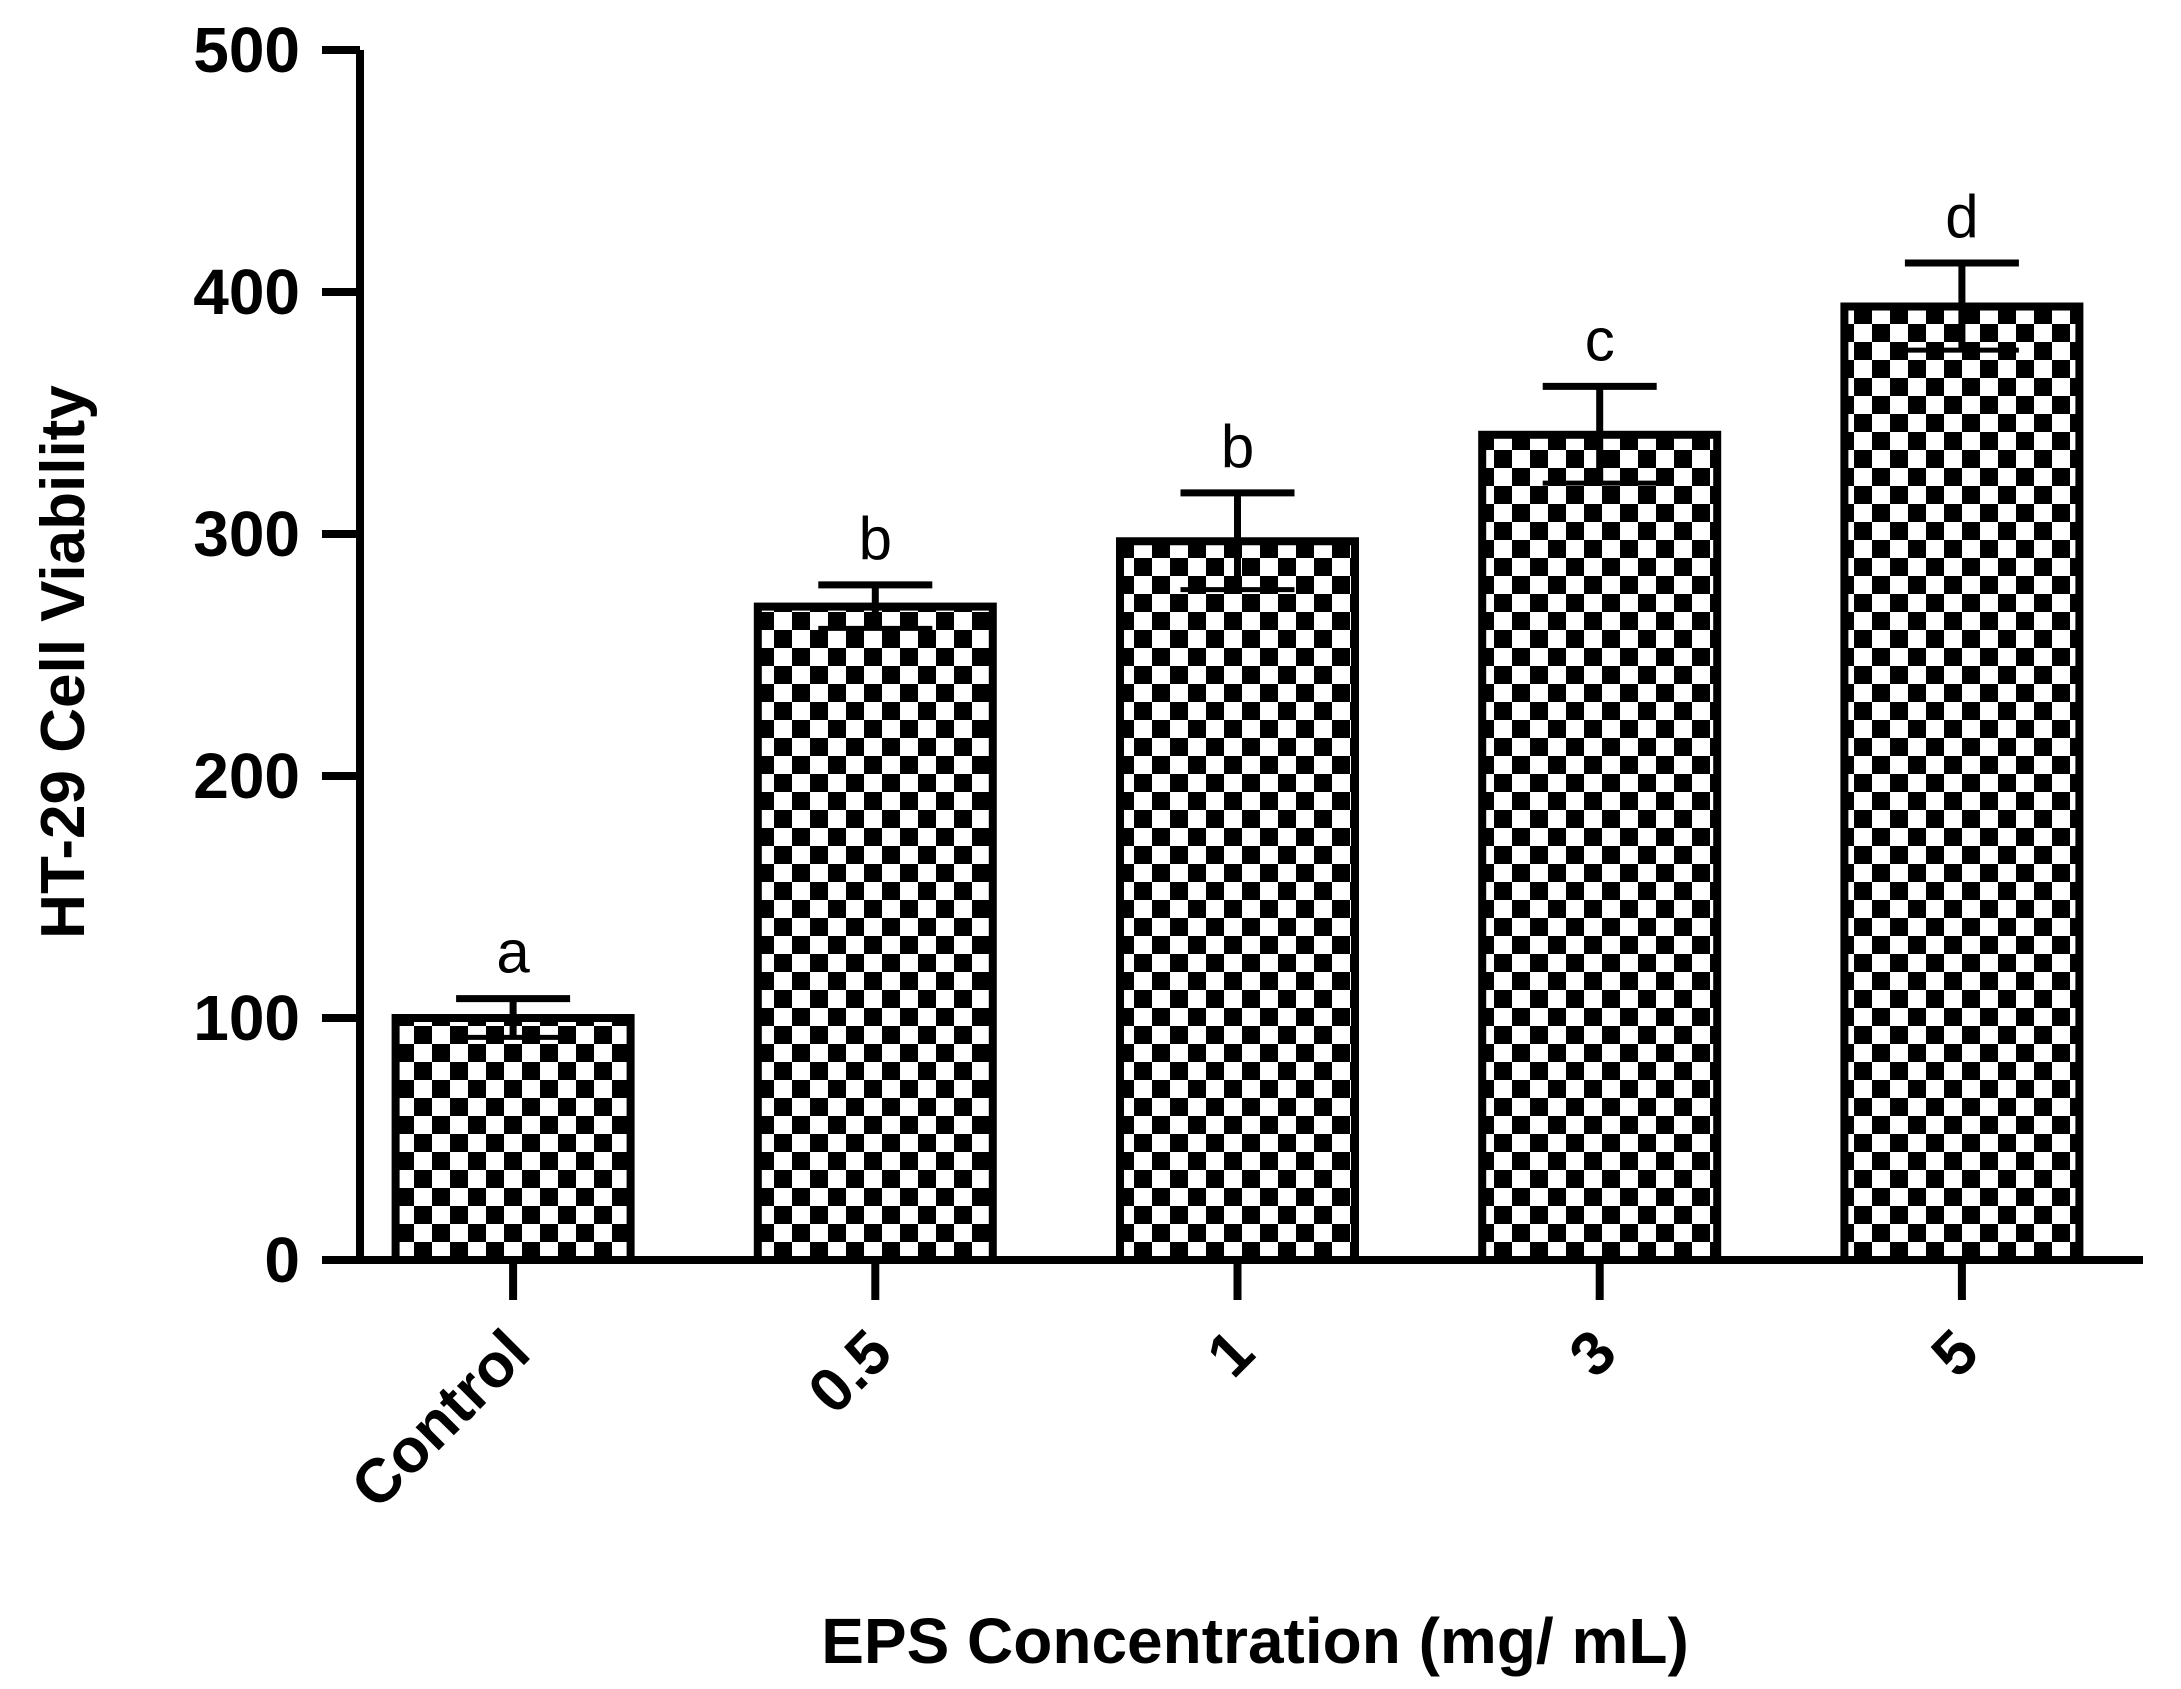  Describe the element at coordinates (1255, 1641) in the screenshot. I see `x-axis-title: EPS Concentration (mg/ mL)` at that location.